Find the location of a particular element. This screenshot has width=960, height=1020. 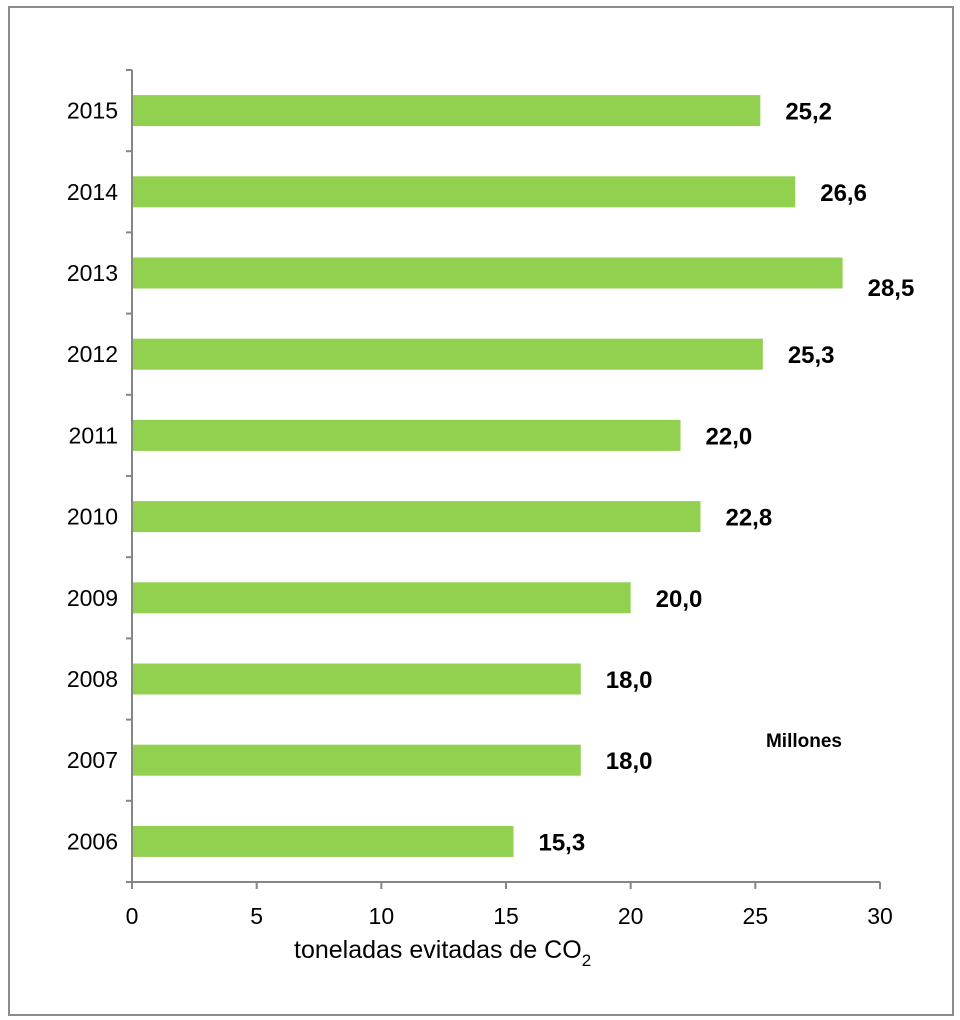

y-tick-label-2012: 2012 is located at coordinates (92, 354).